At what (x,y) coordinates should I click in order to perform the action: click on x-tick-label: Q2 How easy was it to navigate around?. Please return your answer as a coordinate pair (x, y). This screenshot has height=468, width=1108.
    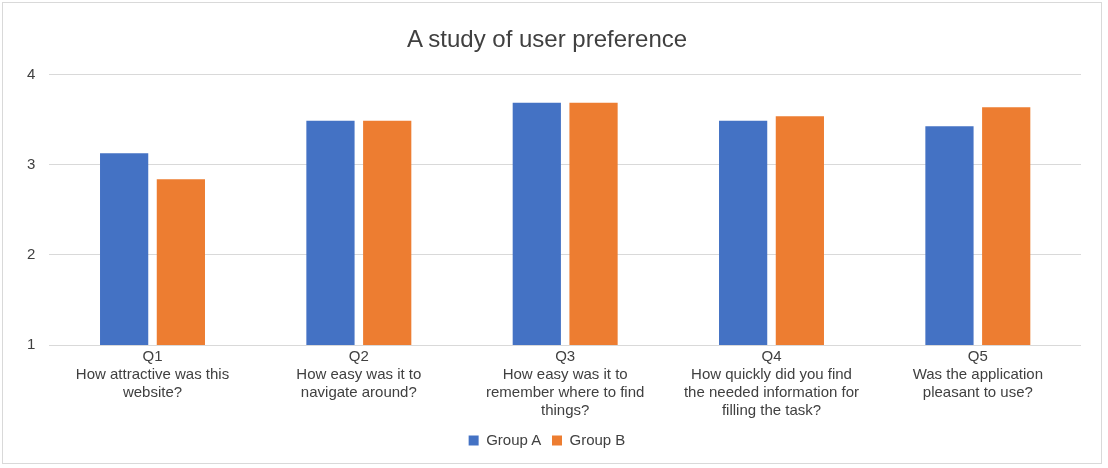
    Looking at the image, I should click on (359, 374).